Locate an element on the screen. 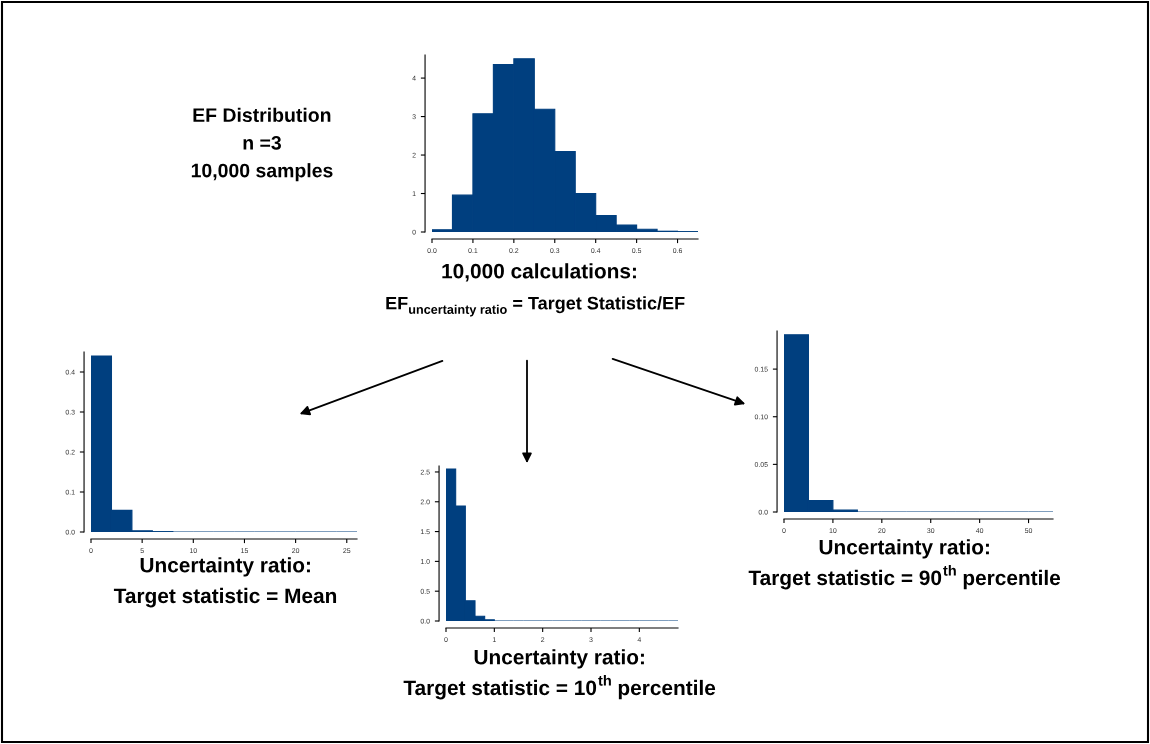 Image resolution: width=1150 pixels, height=744 pixels. text: 10,000 calculations: is located at coordinates (539, 272).